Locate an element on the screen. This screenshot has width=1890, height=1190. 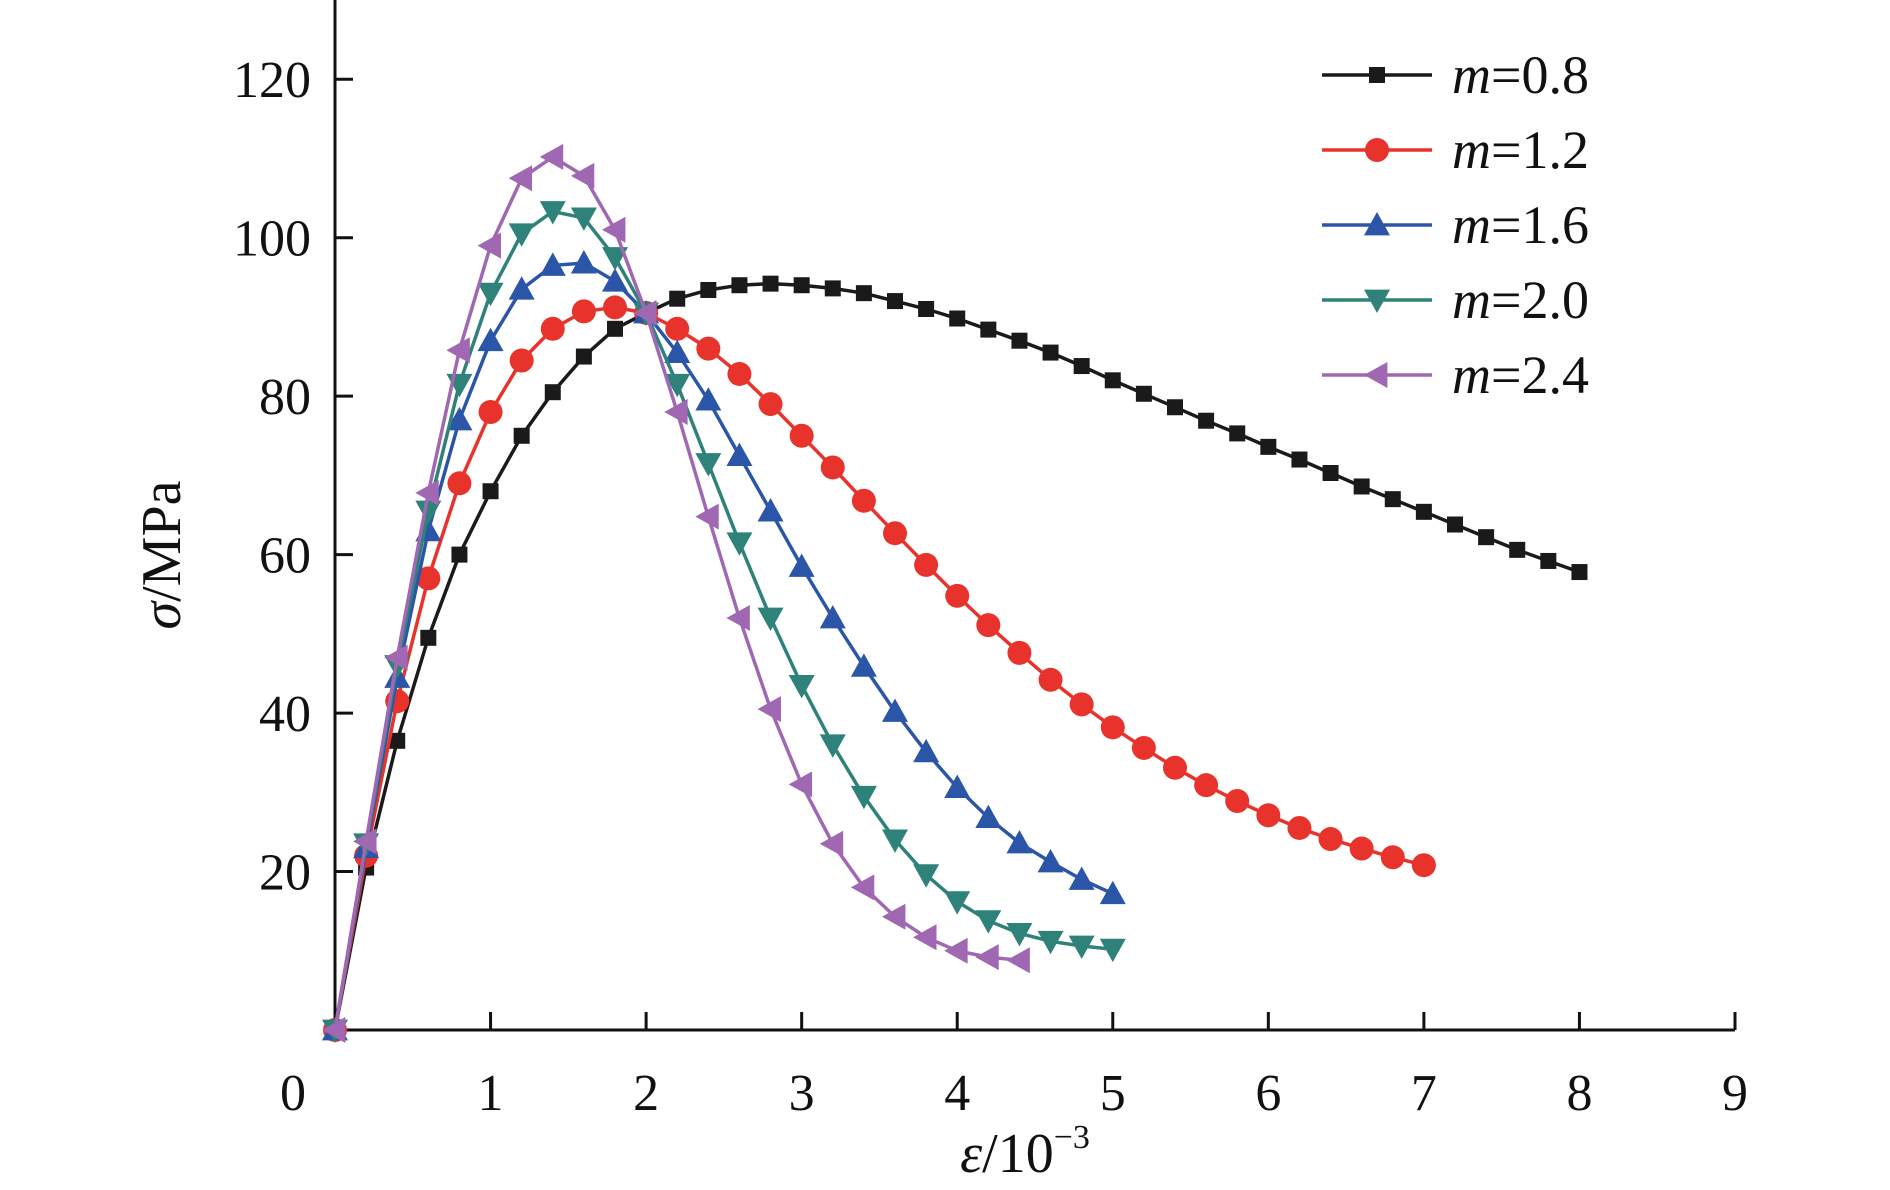
legend: m=0.8m=1.2m=1.6m=2.0m=2.4 is located at coordinates (1455, 225).